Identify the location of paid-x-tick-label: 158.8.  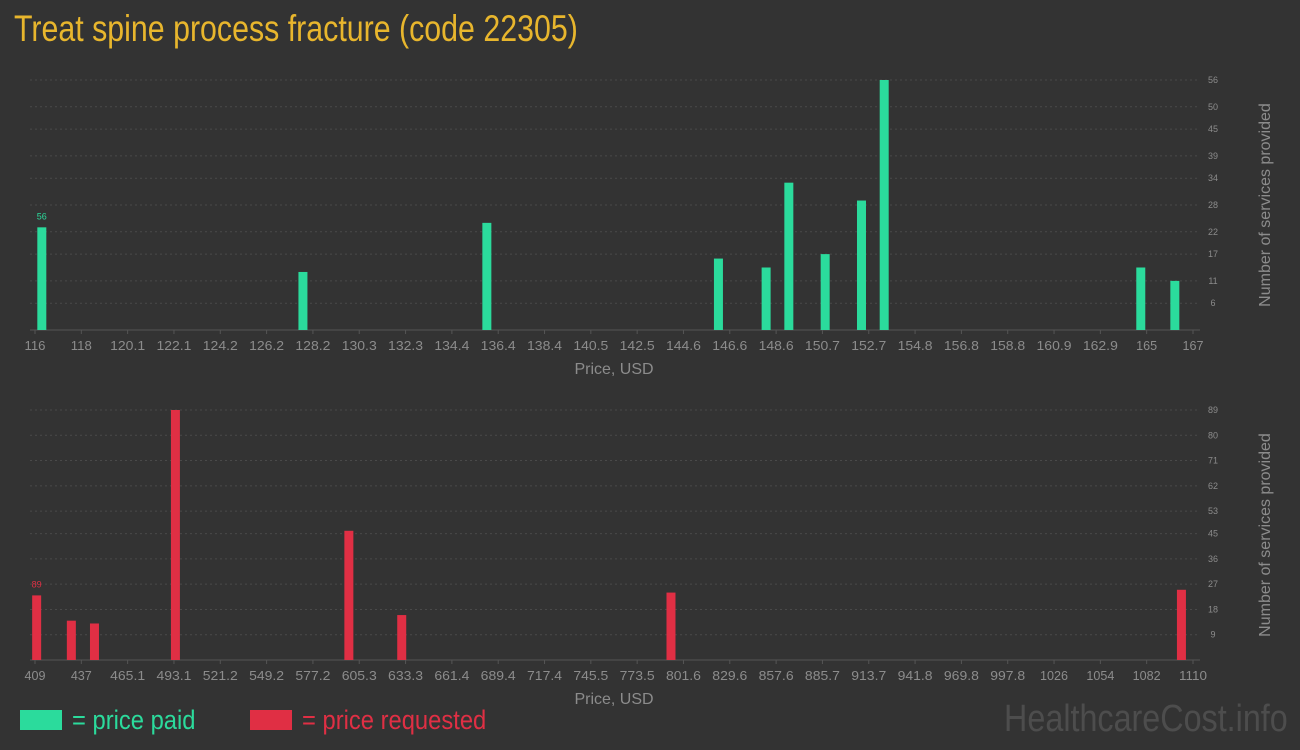
(1007, 345).